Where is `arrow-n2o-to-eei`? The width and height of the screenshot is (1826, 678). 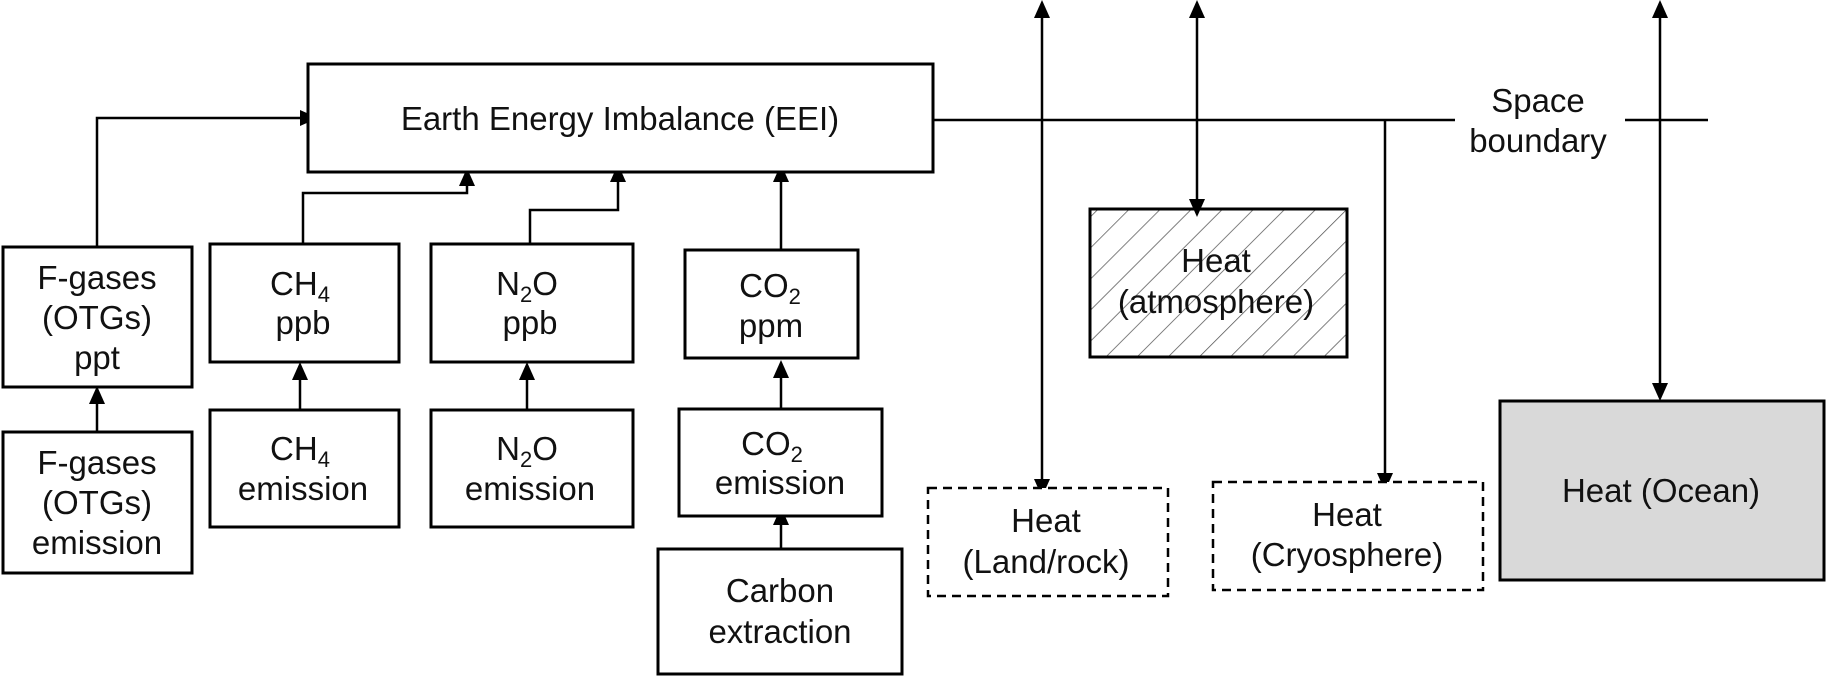 arrow-n2o-to-eei is located at coordinates (574, 212).